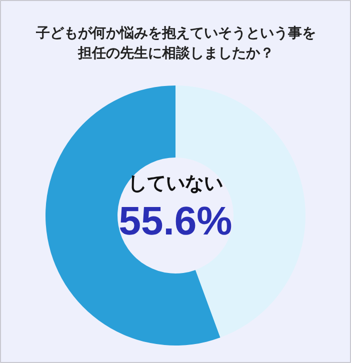 Image resolution: width=351 pixels, height=363 pixels. Describe the element at coordinates (175, 183) in the screenshot. I see `slice-label: していない` at that location.